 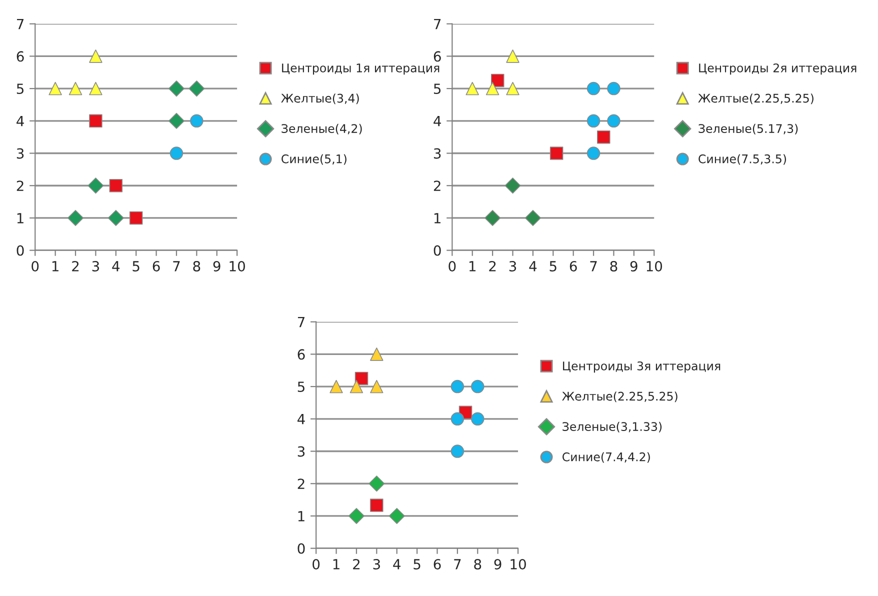 What do you see at coordinates (320, 99) in the screenshot?
I see `legend-label: Желтые(3,4)` at bounding box center [320, 99].